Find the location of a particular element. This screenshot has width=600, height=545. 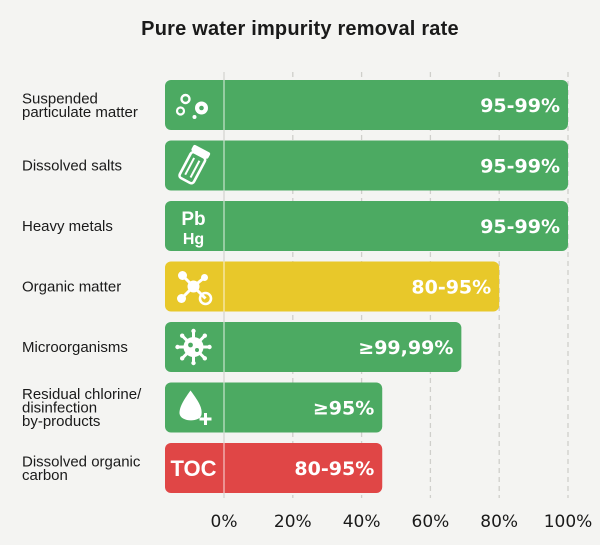

x-tick-label: 60% is located at coordinates (431, 522).